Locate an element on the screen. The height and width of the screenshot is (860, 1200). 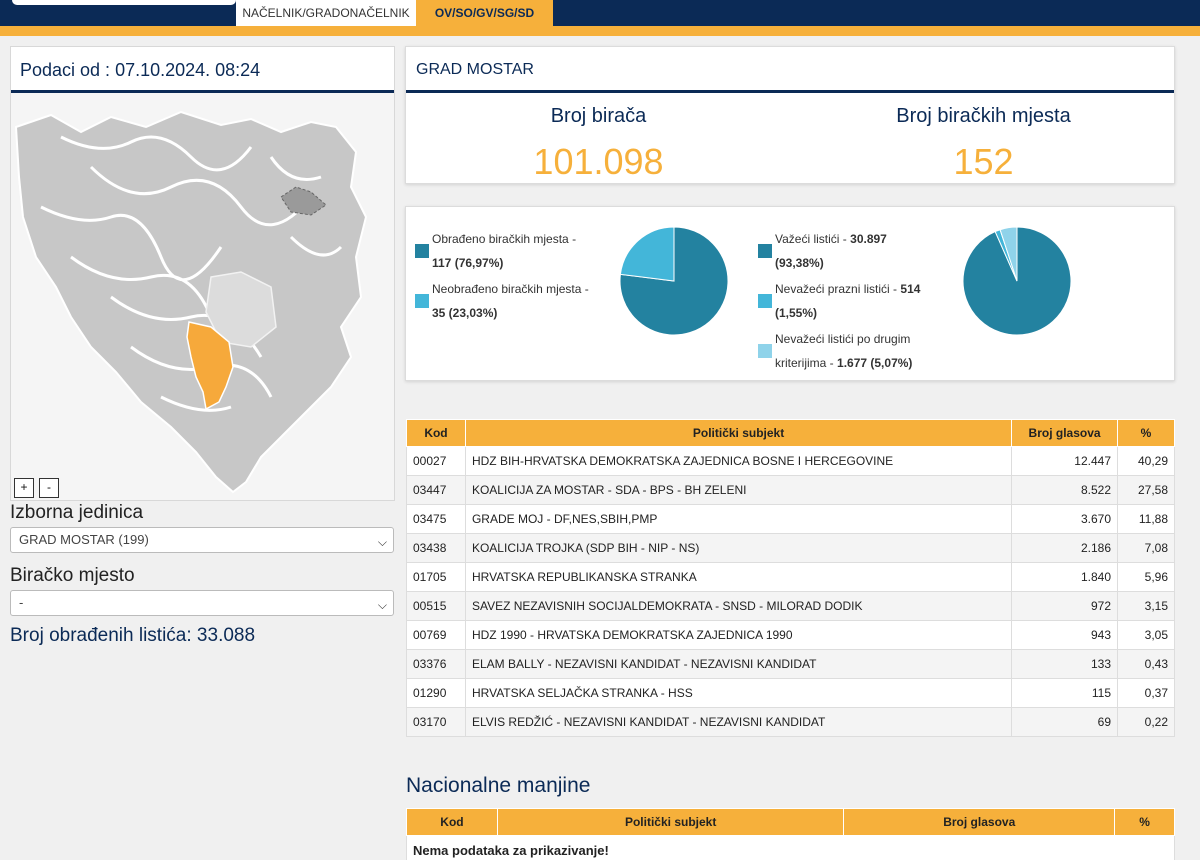
unit-title: GRAD MOSTAR is located at coordinates (790, 70).